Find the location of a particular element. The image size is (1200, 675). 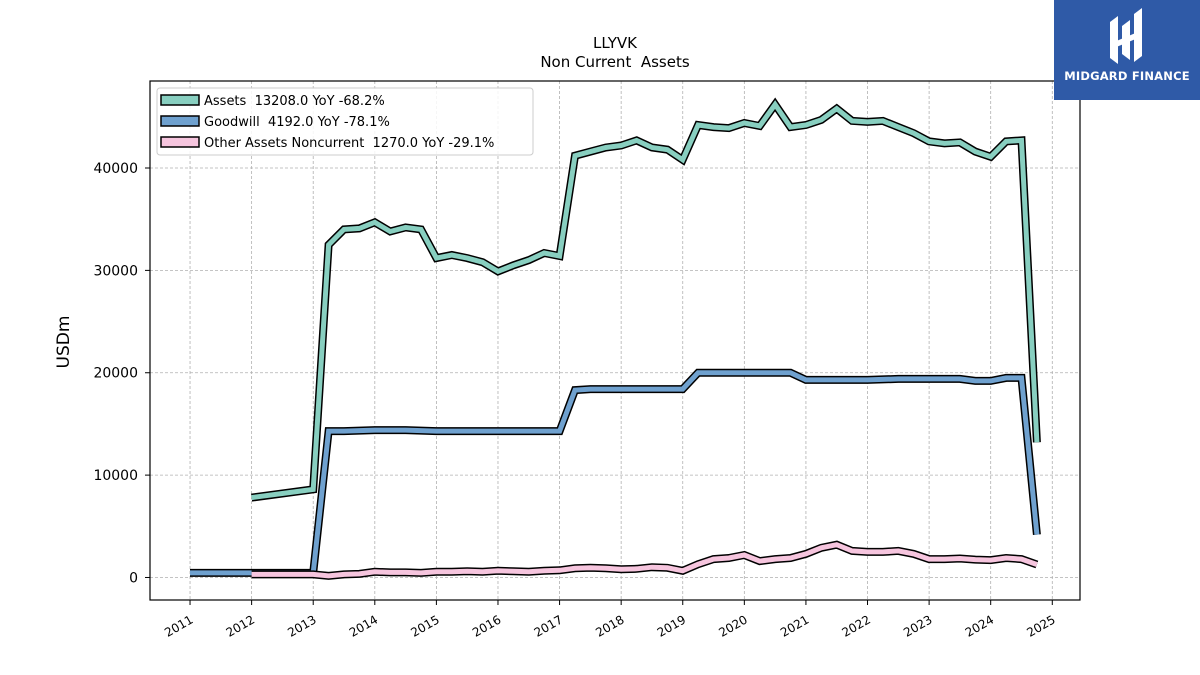

y-tick-label: 10000 is located at coordinates (115, 476).